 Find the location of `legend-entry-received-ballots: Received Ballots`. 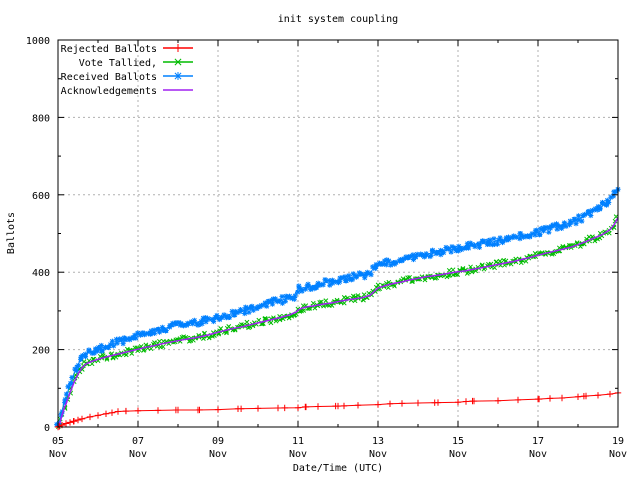

legend-entry-received-ballots: Received Ballots is located at coordinates (127, 77).